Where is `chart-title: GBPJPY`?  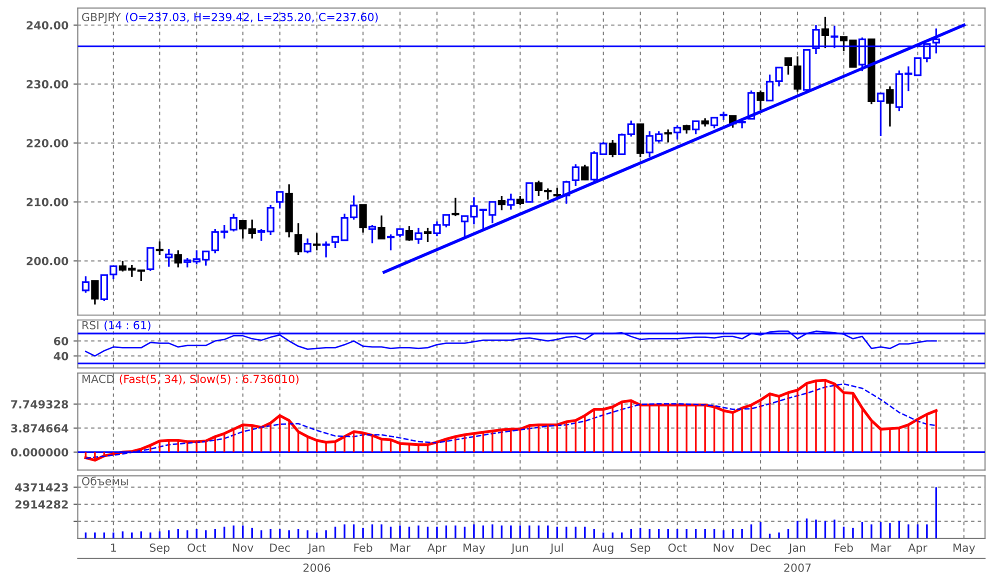
chart-title: GBPJPY is located at coordinates (101, 18).